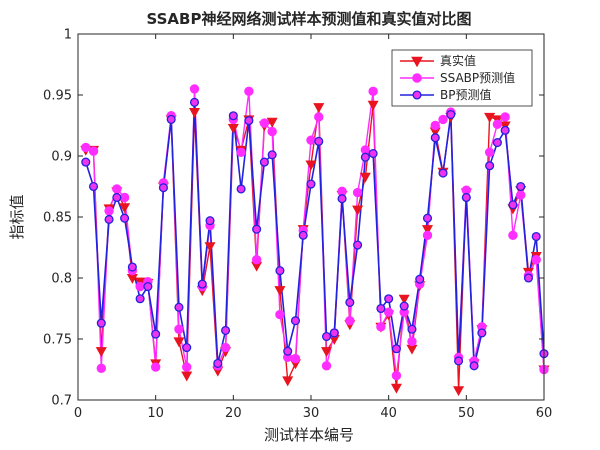 This screenshot has height=450, width=600. Describe the element at coordinates (466, 413) in the screenshot. I see `x-tick-label: 50` at that location.